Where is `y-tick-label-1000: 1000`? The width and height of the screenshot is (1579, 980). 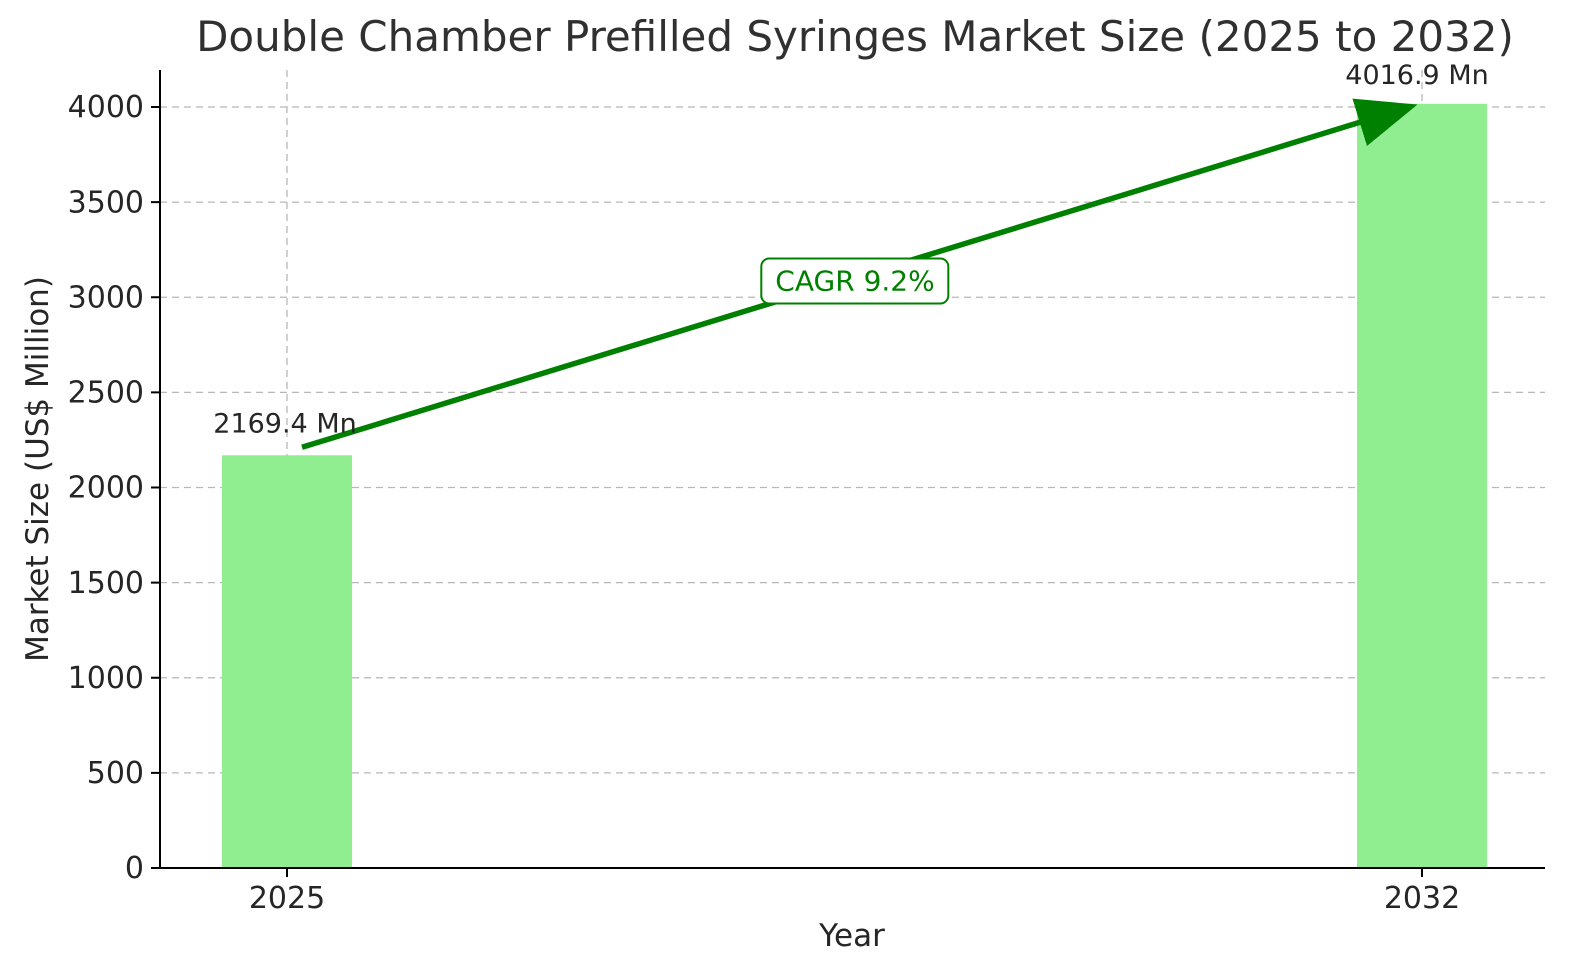 y-tick-label-1000: 1000 is located at coordinates (106, 678).